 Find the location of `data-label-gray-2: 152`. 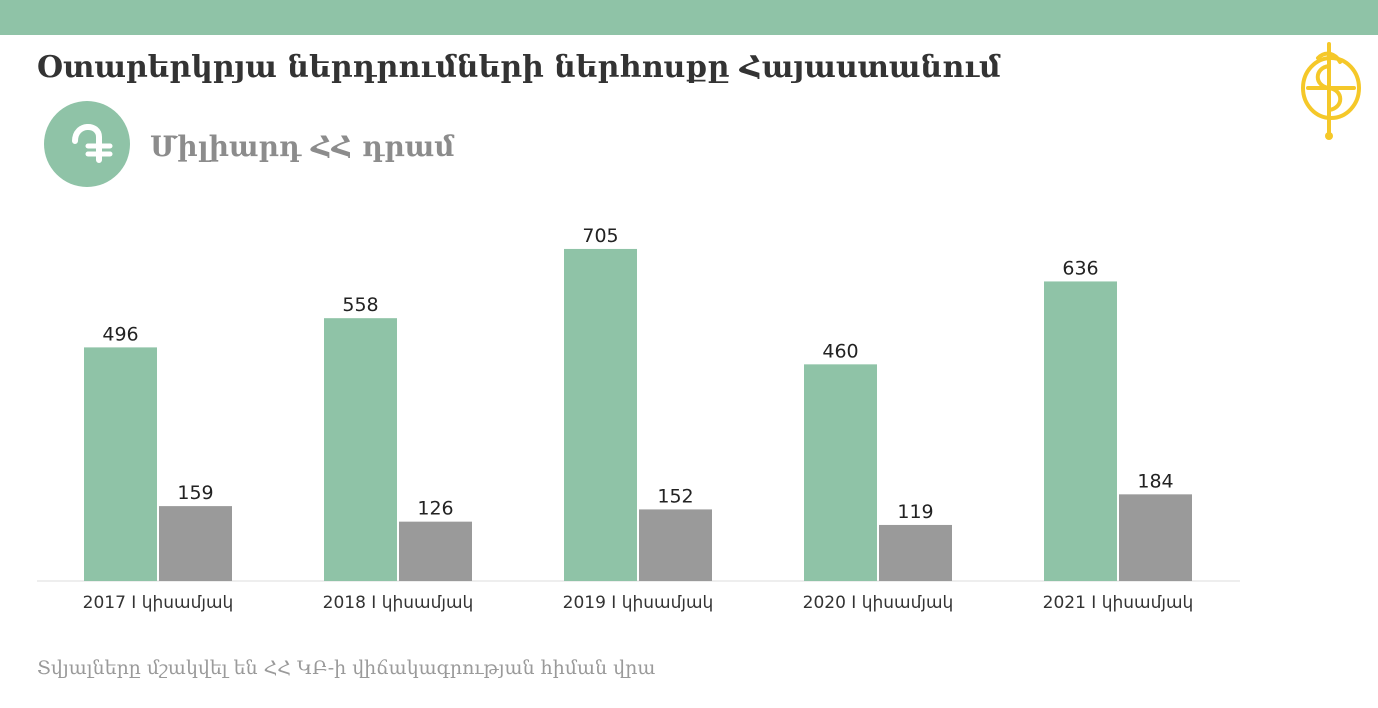

data-label-gray-2: 152 is located at coordinates (675, 496).